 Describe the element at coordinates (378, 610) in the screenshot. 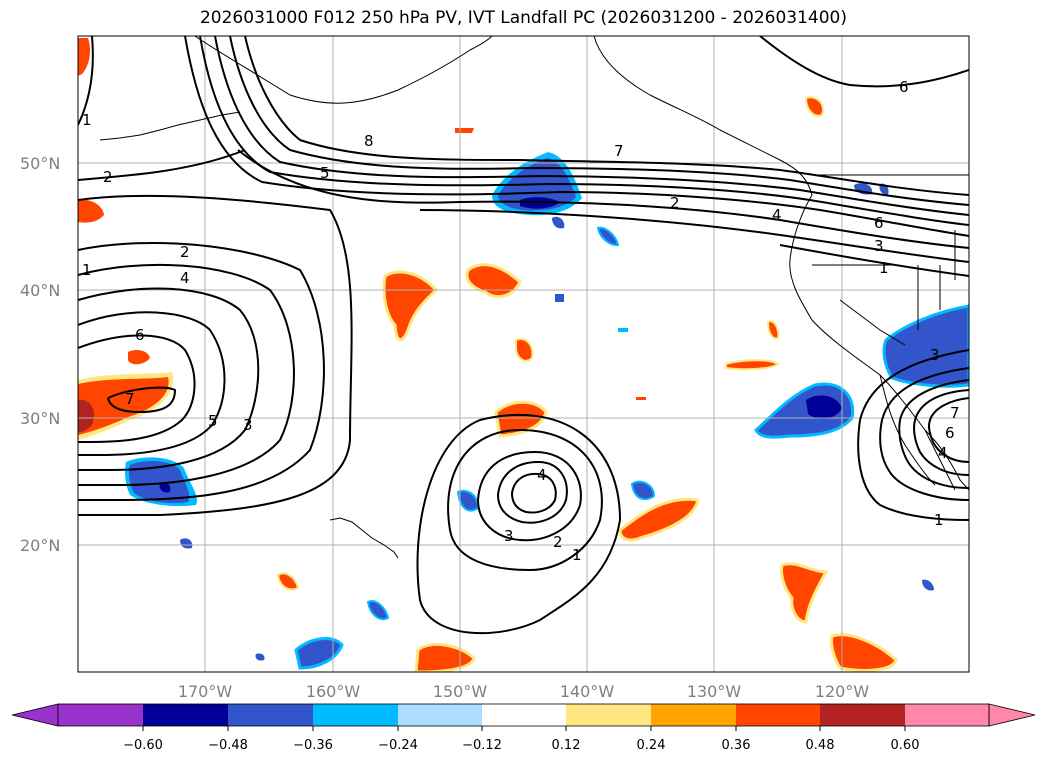

I see `negative-anomaly-south2` at that location.